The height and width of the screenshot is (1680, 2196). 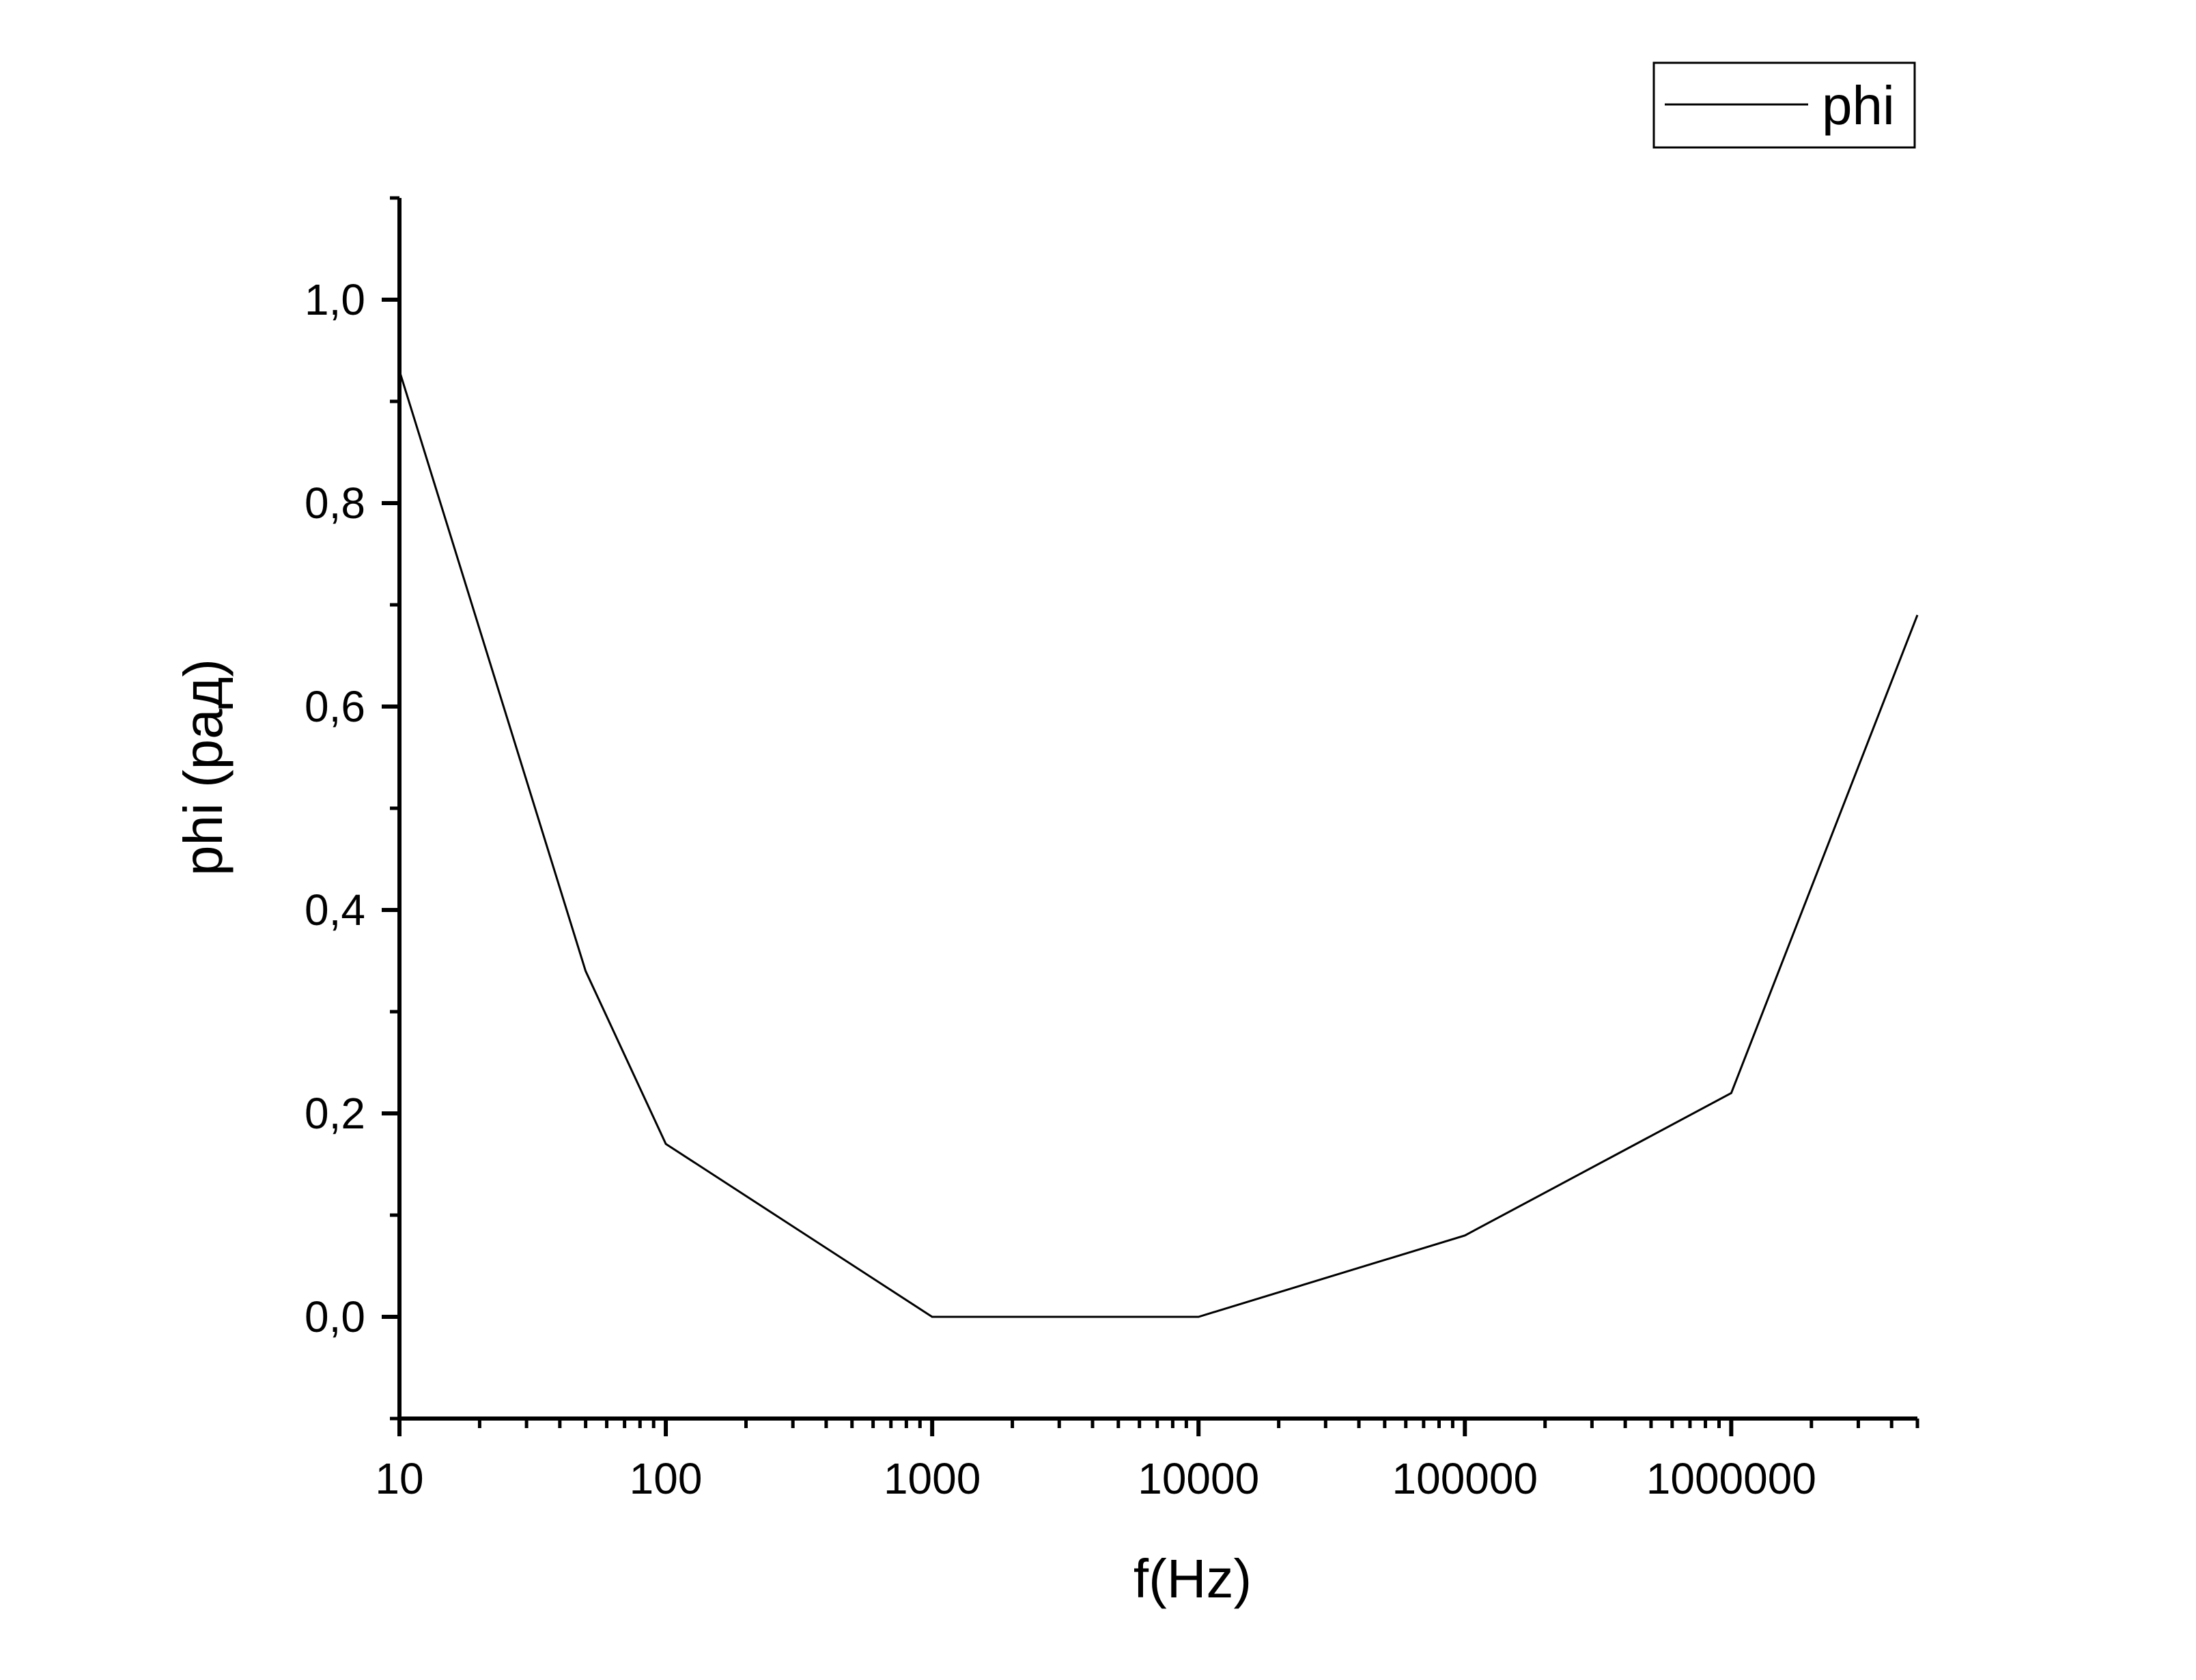 What do you see at coordinates (1199, 1478) in the screenshot?
I see `x-tick-label: 10000` at bounding box center [1199, 1478].